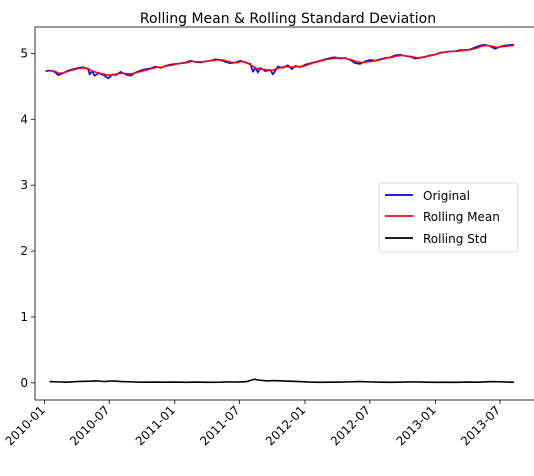 This screenshot has height=476, width=534. I want to click on legend: Original Rolling Mean Rolling Std, so click(448, 217).